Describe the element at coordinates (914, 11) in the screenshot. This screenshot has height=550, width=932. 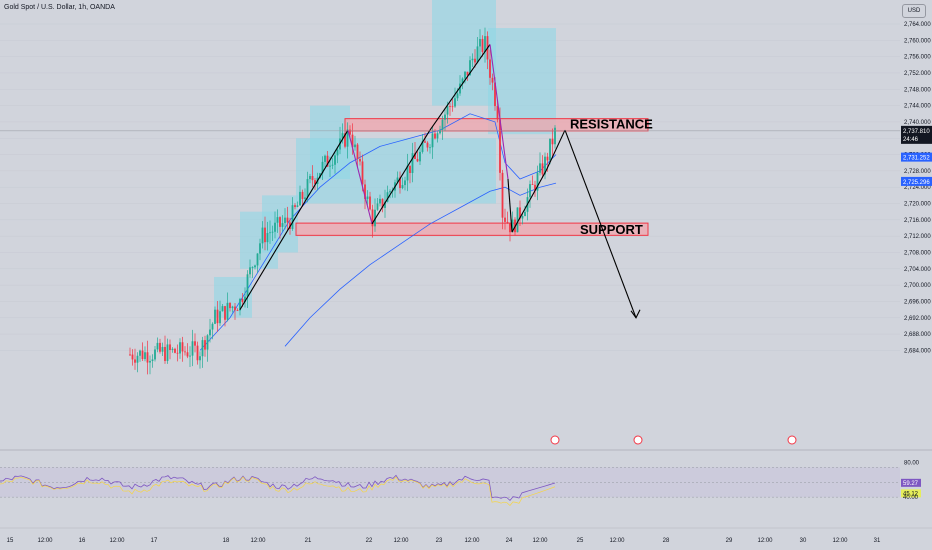
I see `currency-button: USD` at that location.